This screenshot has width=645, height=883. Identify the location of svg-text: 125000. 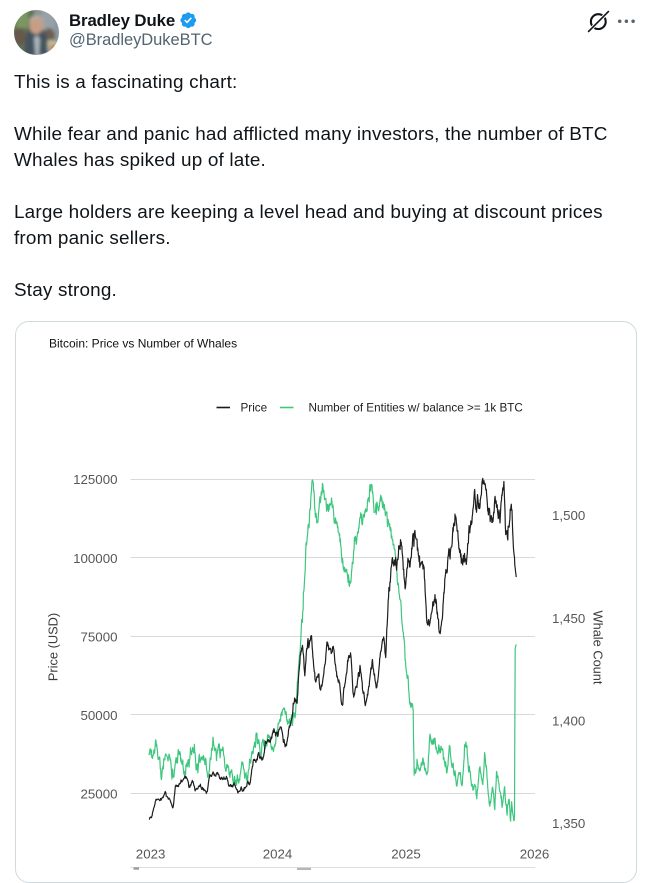
(95, 479).